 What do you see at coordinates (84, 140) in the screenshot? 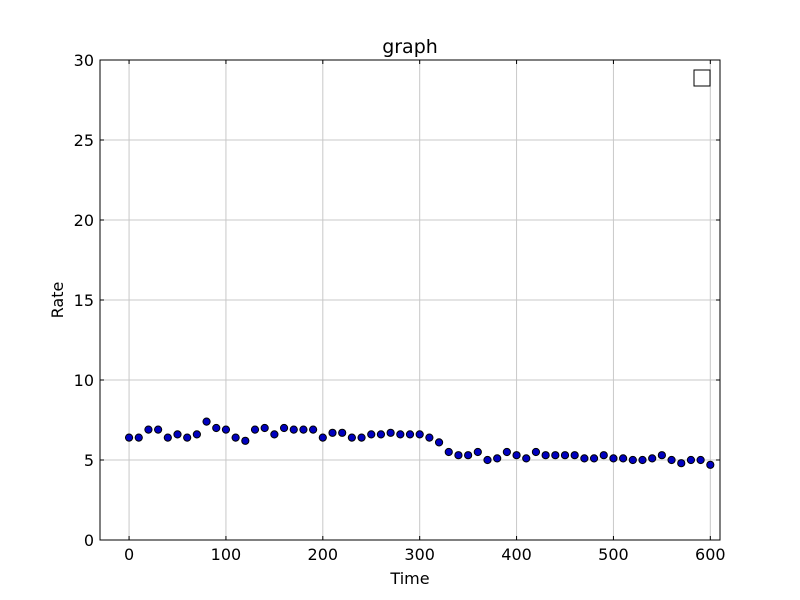
I see `y-tick-label: 25` at bounding box center [84, 140].